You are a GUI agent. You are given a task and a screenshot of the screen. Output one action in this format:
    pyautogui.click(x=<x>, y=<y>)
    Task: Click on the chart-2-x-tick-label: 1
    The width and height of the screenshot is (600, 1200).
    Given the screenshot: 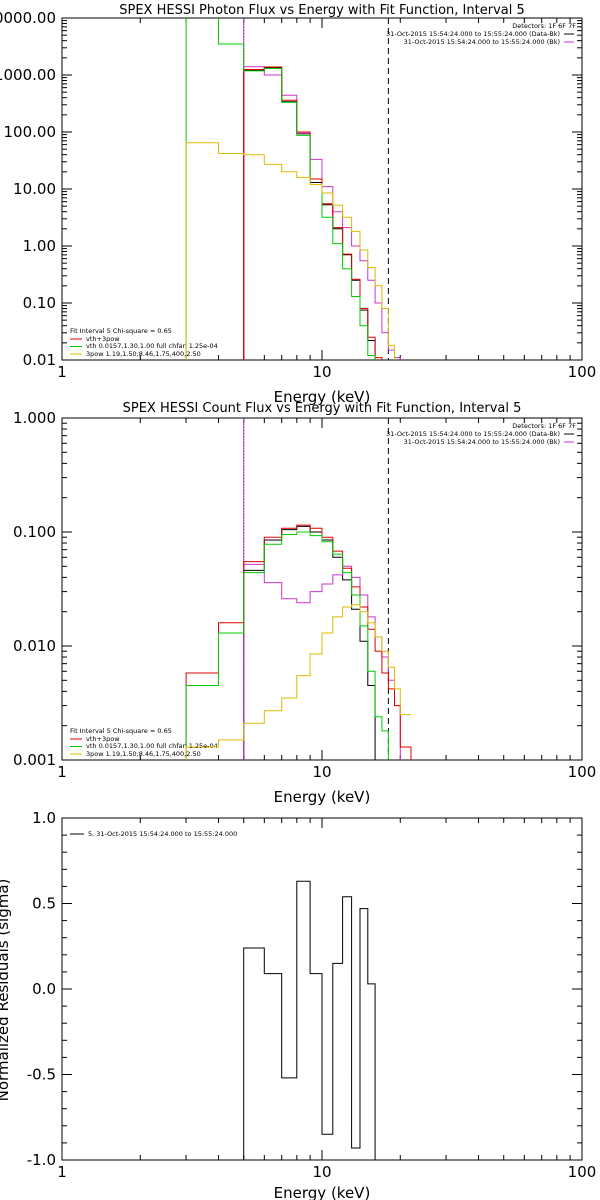 What is the action you would take?
    pyautogui.click(x=62, y=772)
    